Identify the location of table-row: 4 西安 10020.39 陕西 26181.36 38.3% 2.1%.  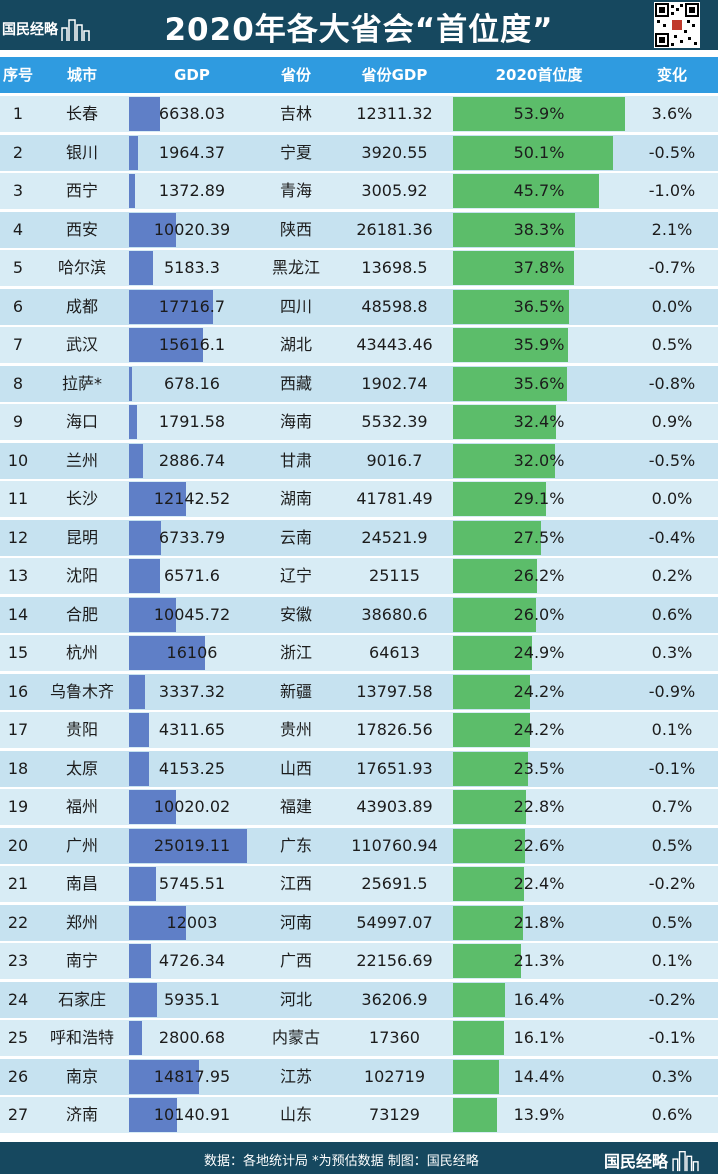
(359, 230).